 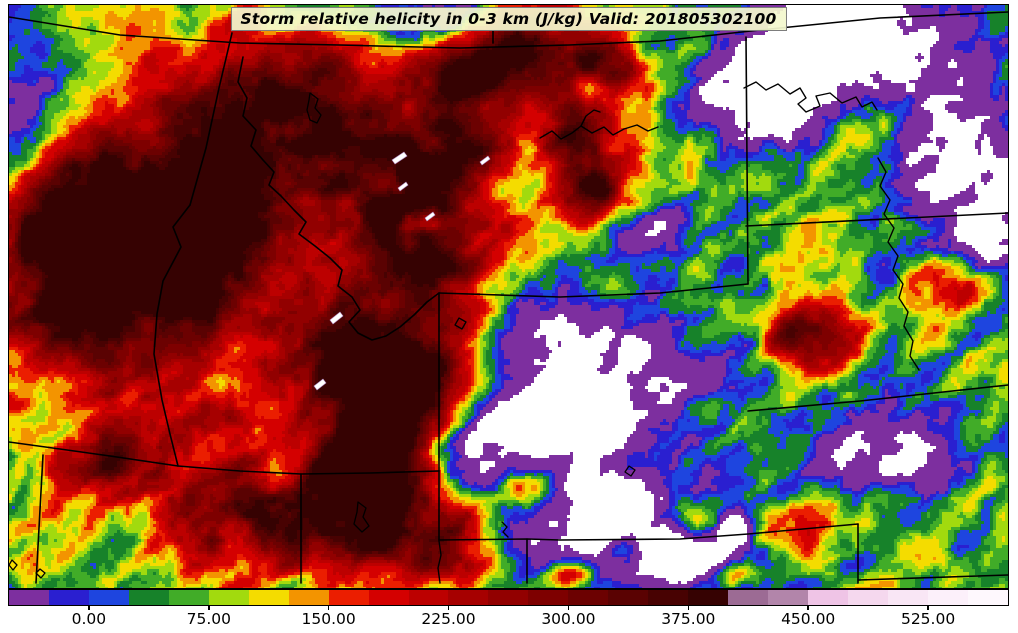 What do you see at coordinates (448, 619) in the screenshot?
I see `colorbar-tick-label: 225.00` at bounding box center [448, 619].